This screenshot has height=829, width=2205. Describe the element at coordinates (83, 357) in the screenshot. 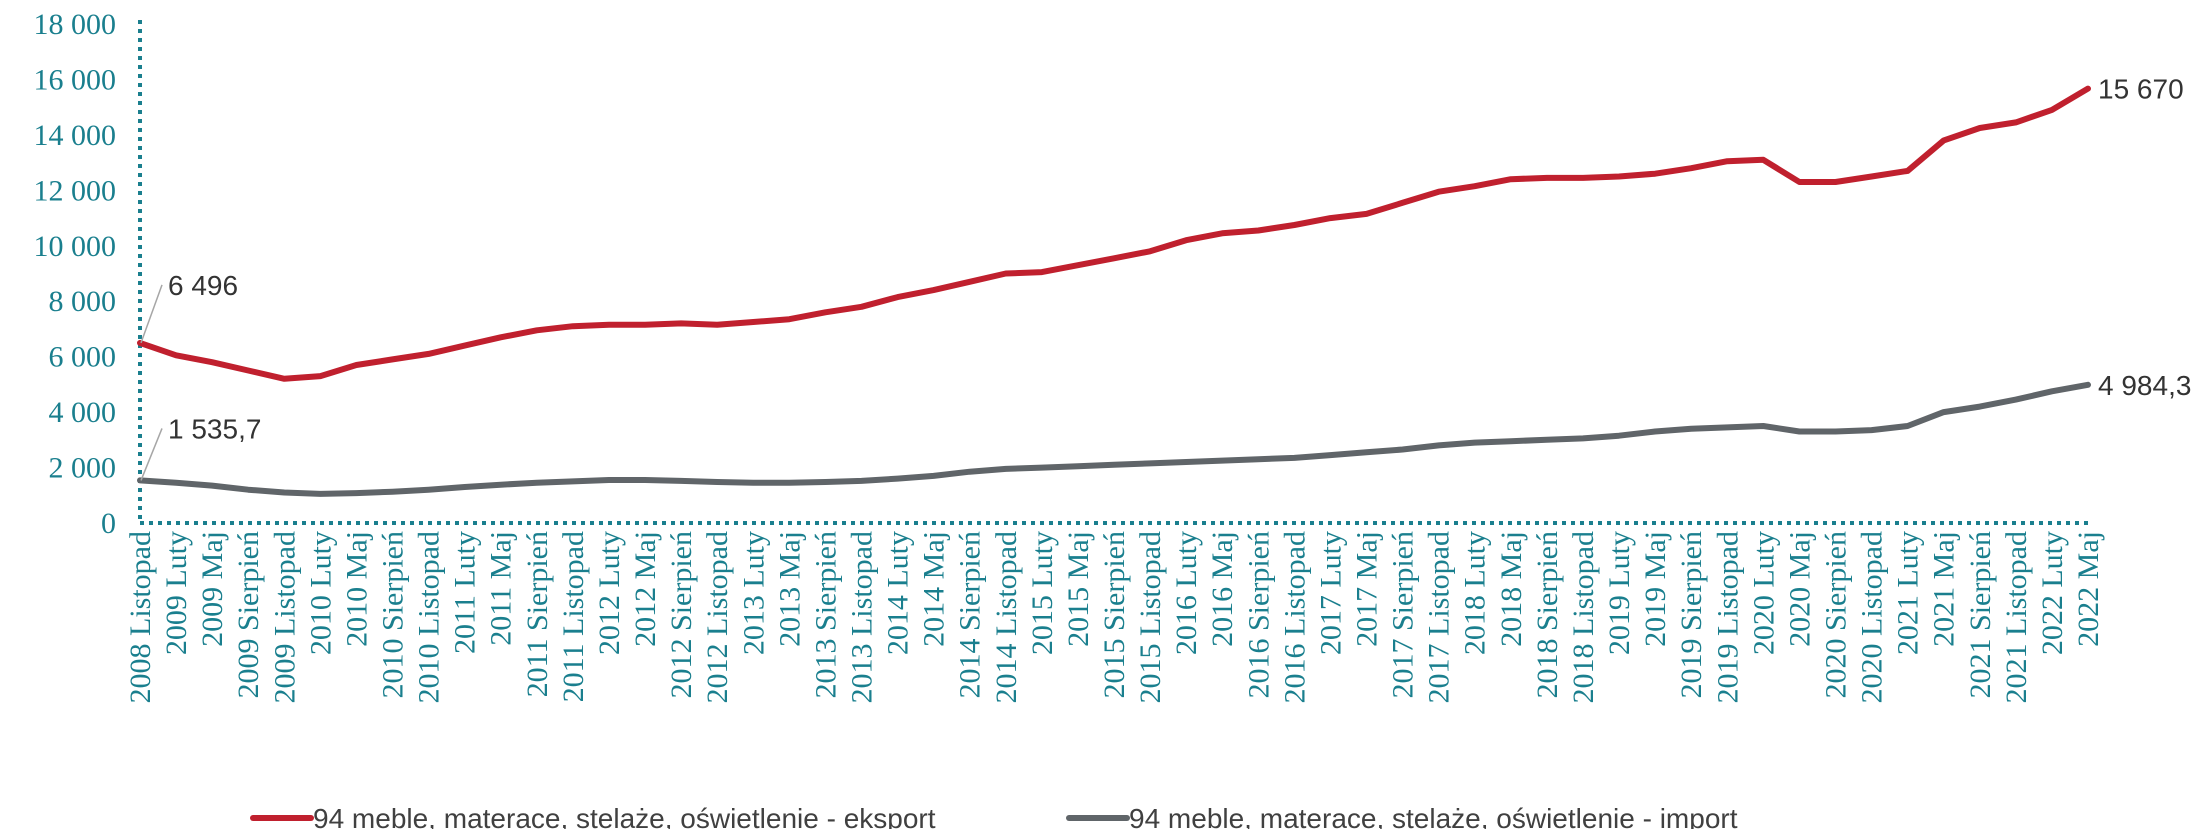

I see `y-tick-label: 6 000` at that location.